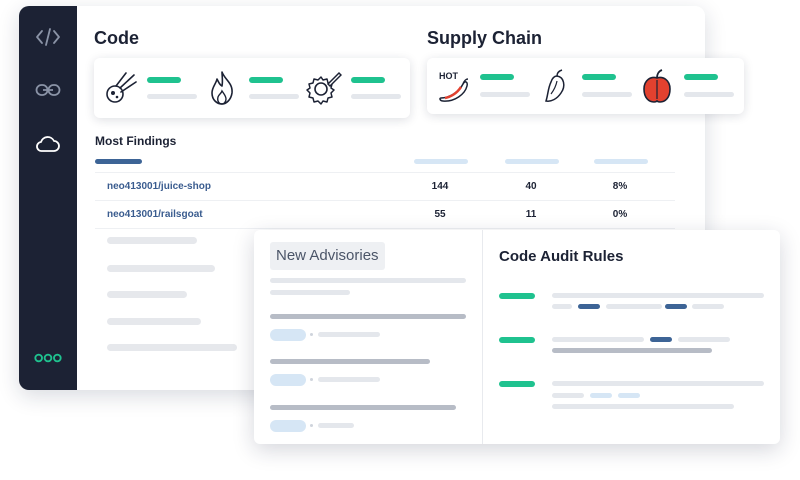  Describe the element at coordinates (485, 38) in the screenshot. I see `supply-chain-section-title: Supply Chain` at that location.